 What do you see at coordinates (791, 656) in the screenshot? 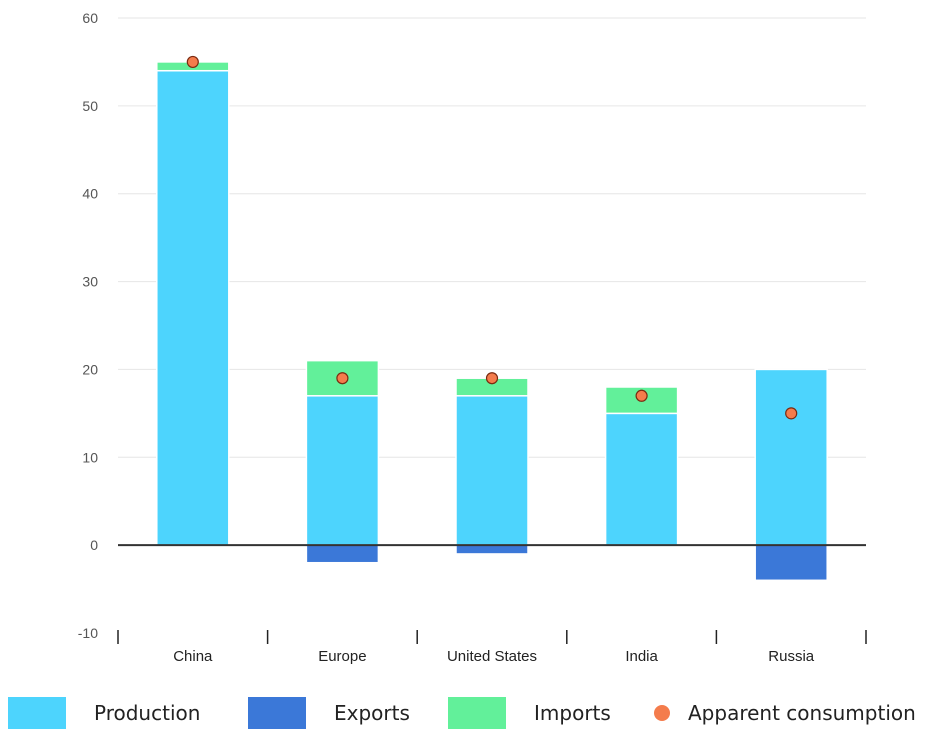
I see `x-category-label: Russia` at bounding box center [791, 656].